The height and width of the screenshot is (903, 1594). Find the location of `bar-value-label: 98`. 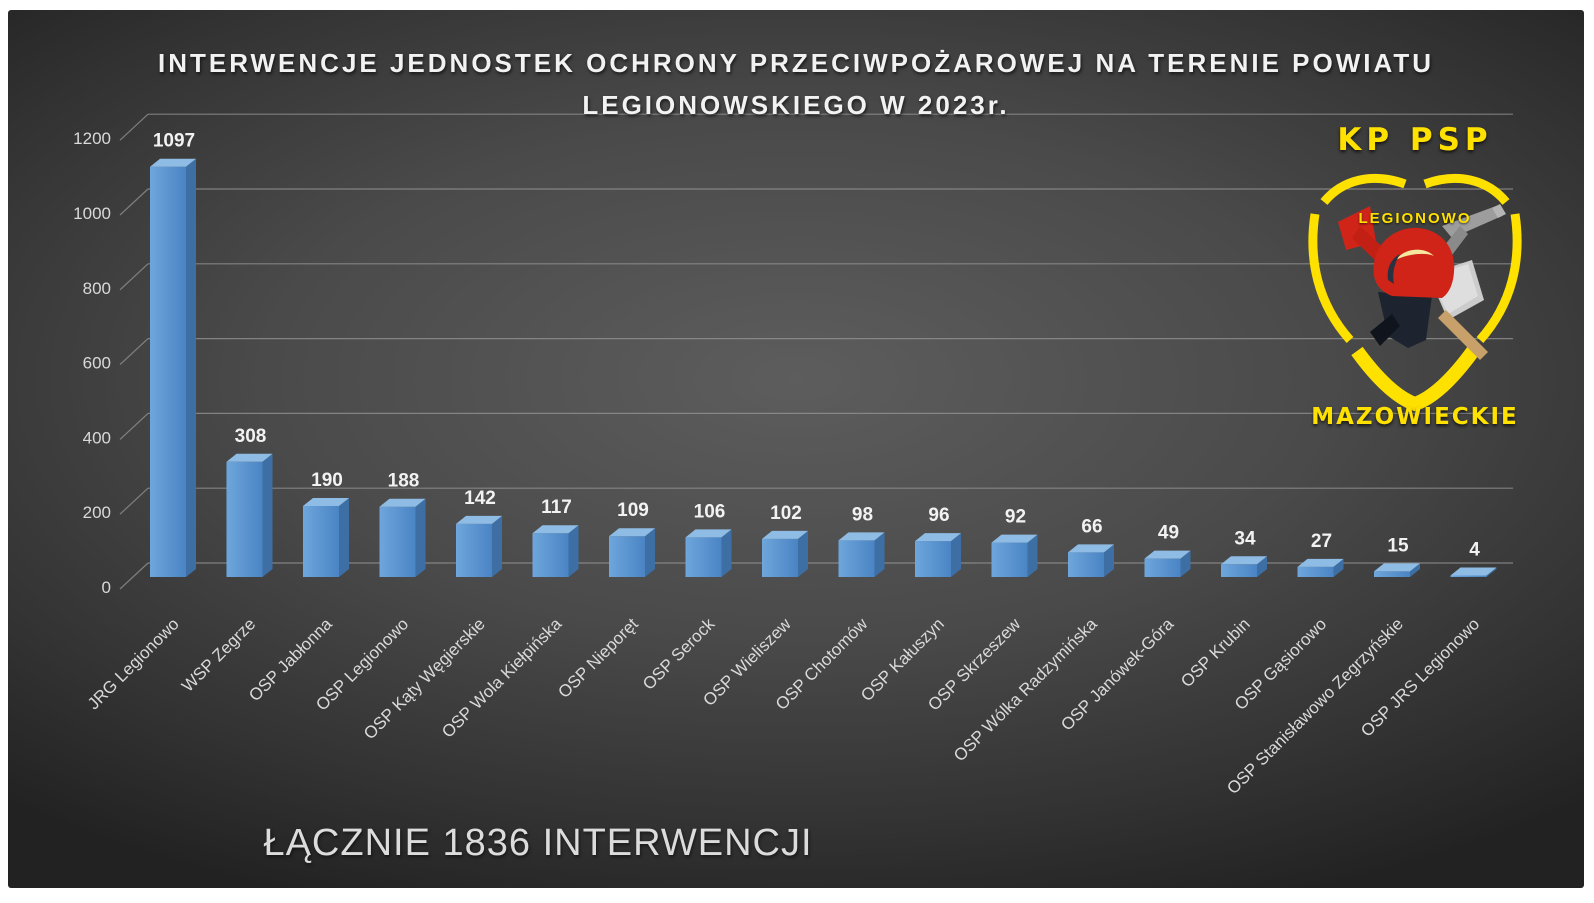

bar-value-label: 98 is located at coordinates (862, 514).